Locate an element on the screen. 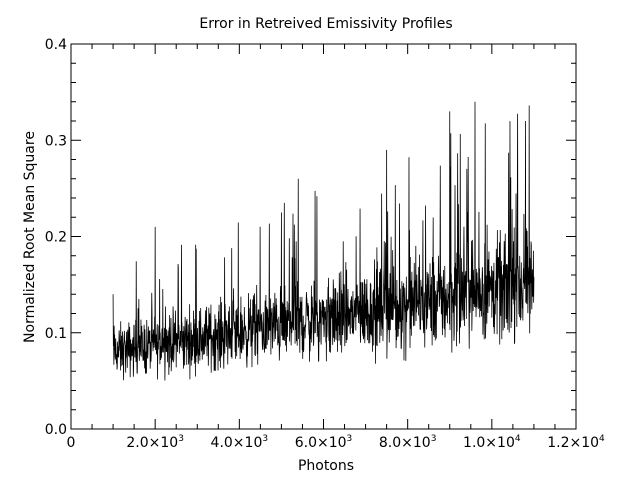  x-tick-label: 0 is located at coordinates (71, 443).